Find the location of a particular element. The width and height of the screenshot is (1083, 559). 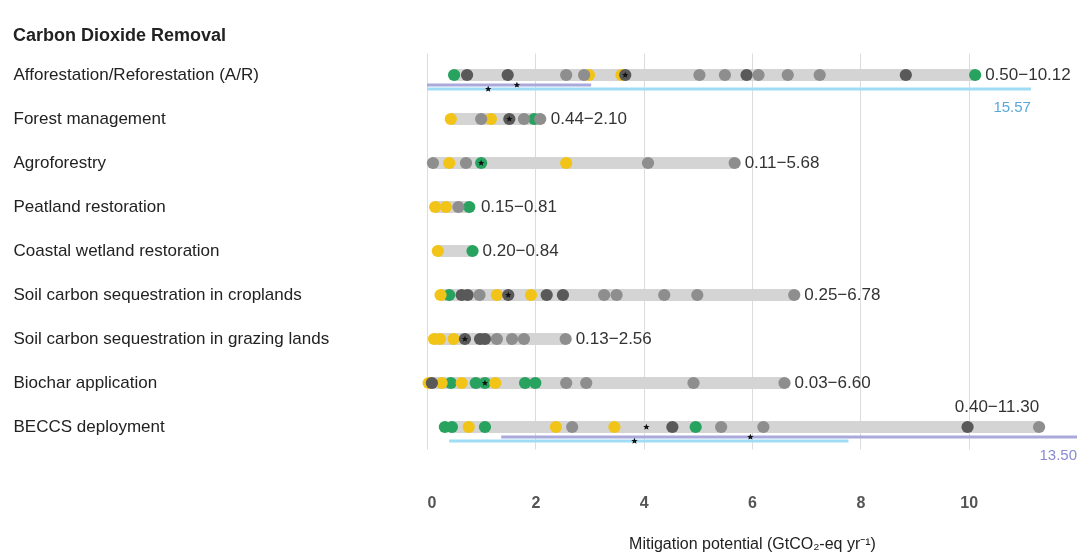

x-tick-label: 10 is located at coordinates (969, 502).